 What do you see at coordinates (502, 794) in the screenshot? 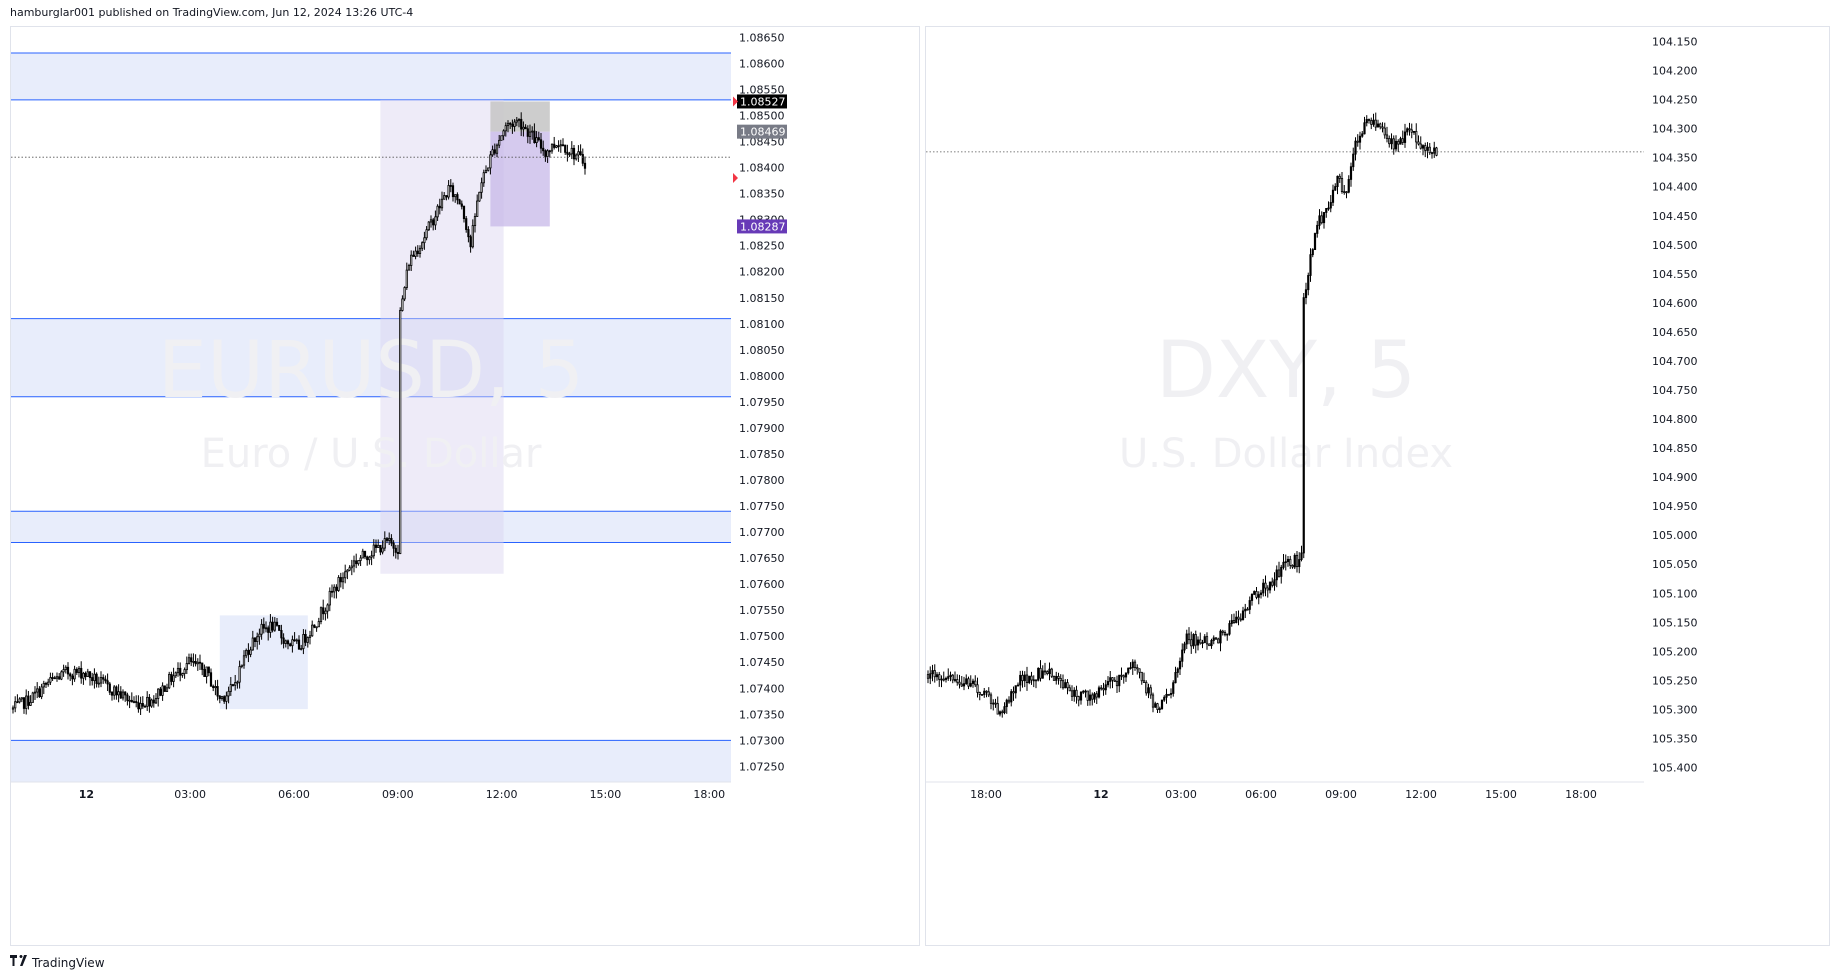
I see `time-tick-label: 12:00` at bounding box center [502, 794].